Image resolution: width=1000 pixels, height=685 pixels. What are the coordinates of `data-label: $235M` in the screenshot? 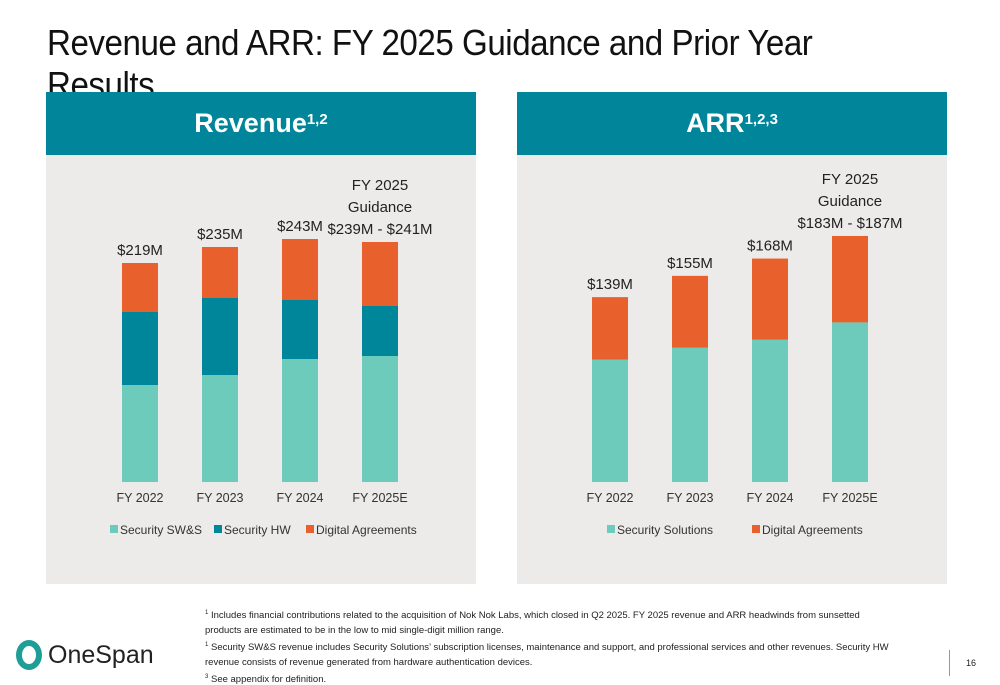 It's located at (220, 234).